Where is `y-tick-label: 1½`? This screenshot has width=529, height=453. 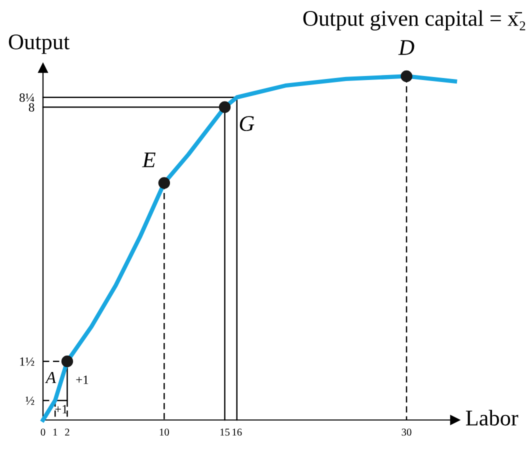 y-tick-label: 1½ is located at coordinates (27, 361).